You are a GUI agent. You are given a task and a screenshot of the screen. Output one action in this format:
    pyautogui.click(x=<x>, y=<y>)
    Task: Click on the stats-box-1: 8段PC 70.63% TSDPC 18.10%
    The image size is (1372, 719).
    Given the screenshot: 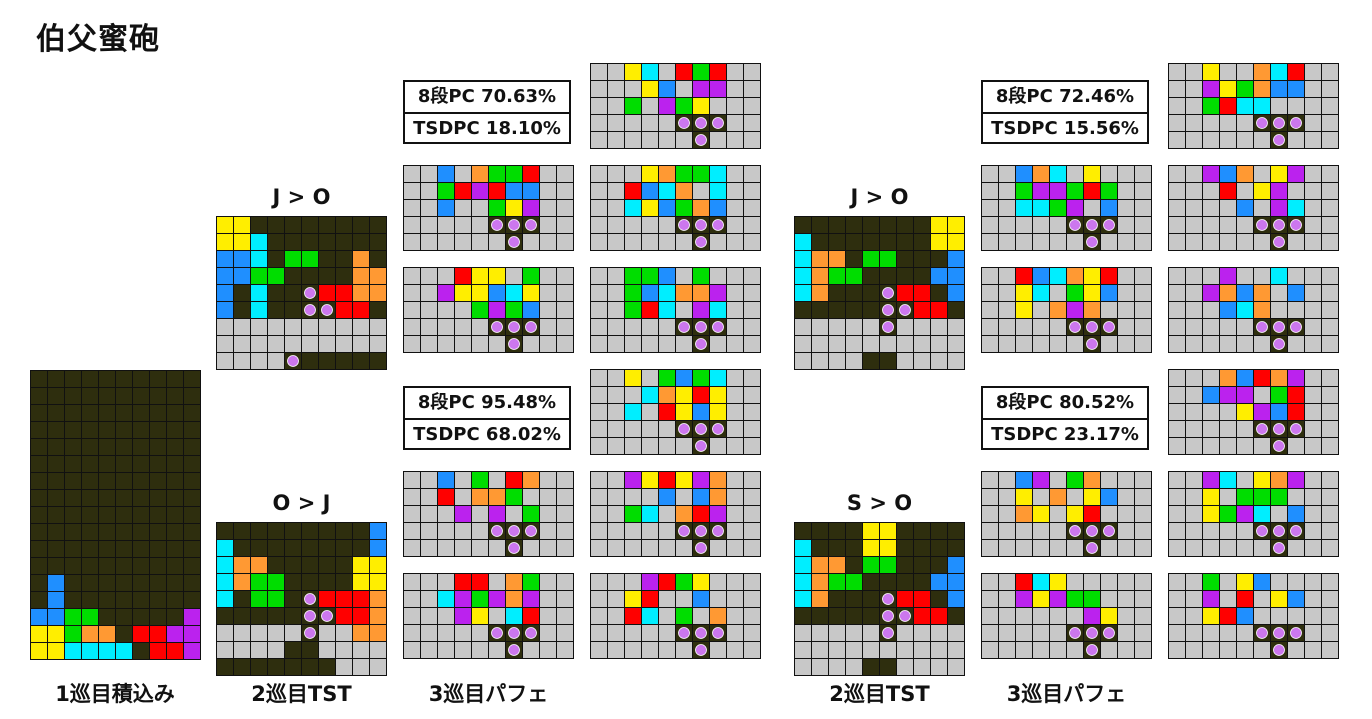 What is the action you would take?
    pyautogui.click(x=487, y=112)
    